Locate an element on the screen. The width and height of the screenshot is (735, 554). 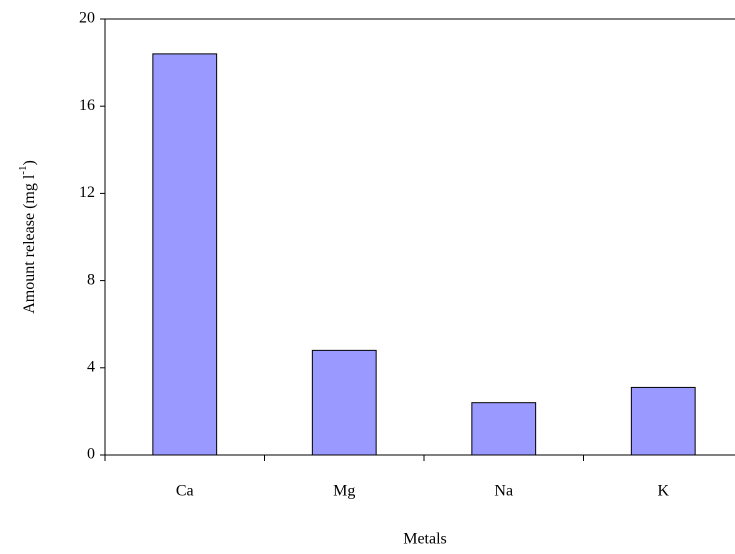
y-axis-label: Amount release (mg l-1) is located at coordinates (27, 237).